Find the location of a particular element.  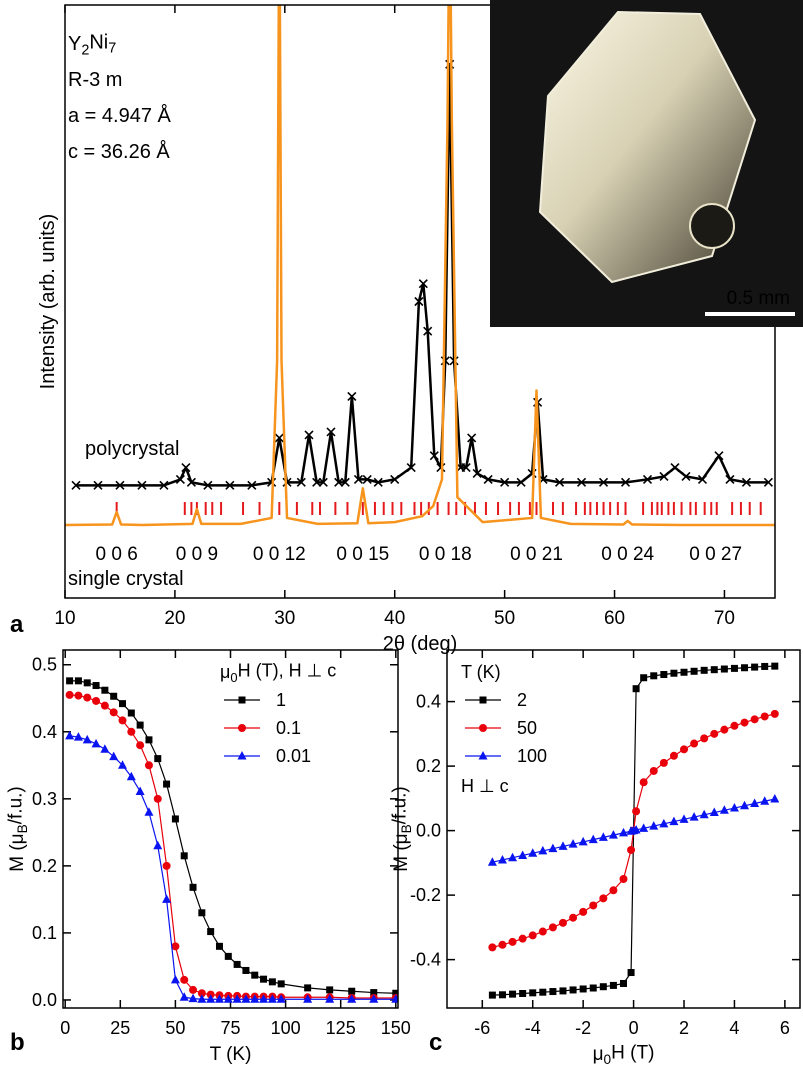

legend-note: H ⊥ c is located at coordinates (485, 786).